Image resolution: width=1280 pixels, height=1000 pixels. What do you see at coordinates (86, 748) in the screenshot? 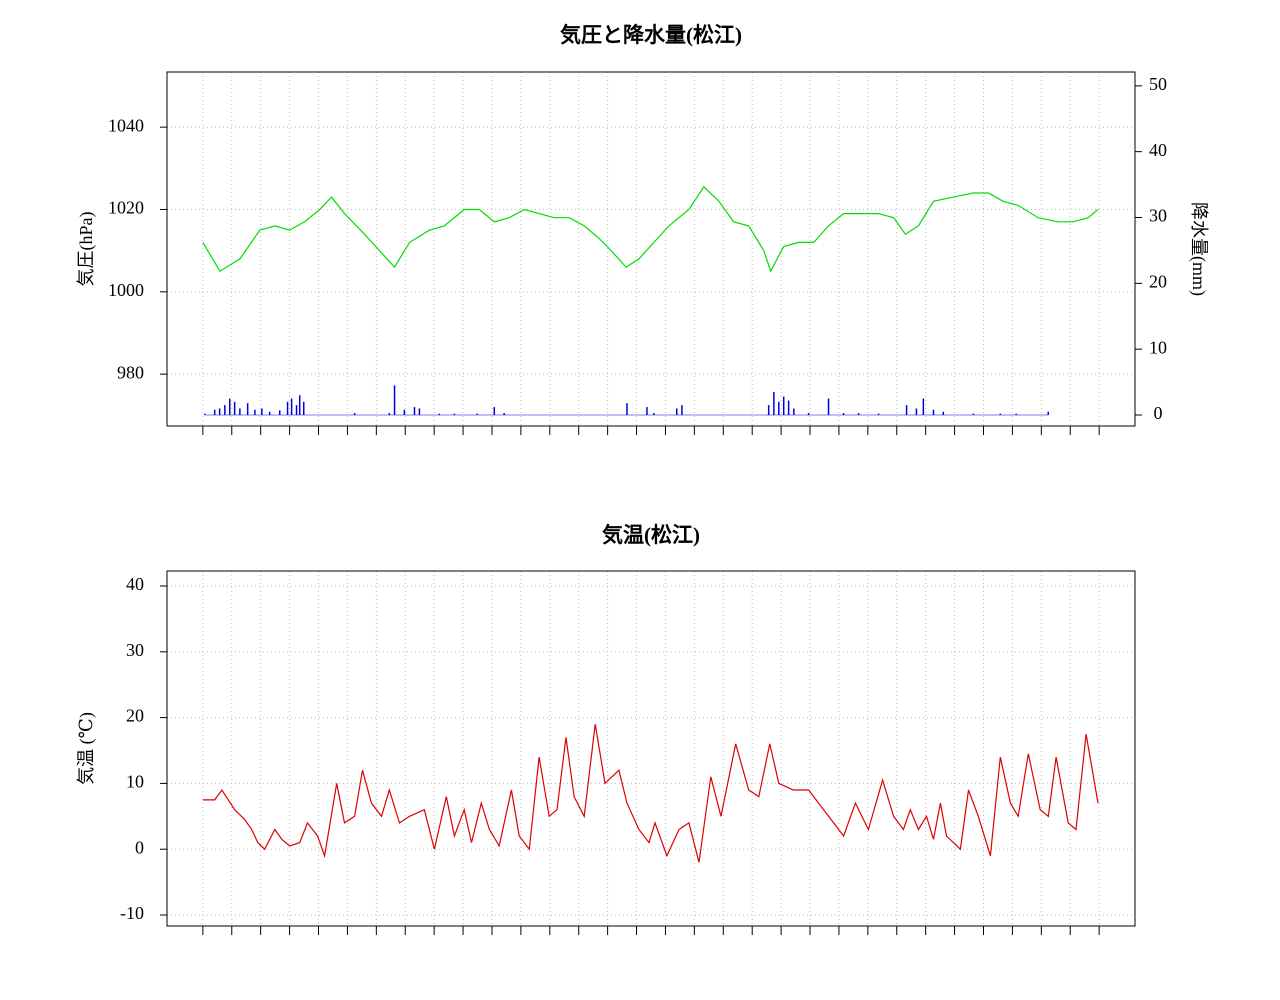
I see `y-axis-label: 気温 (℃)` at bounding box center [86, 748].